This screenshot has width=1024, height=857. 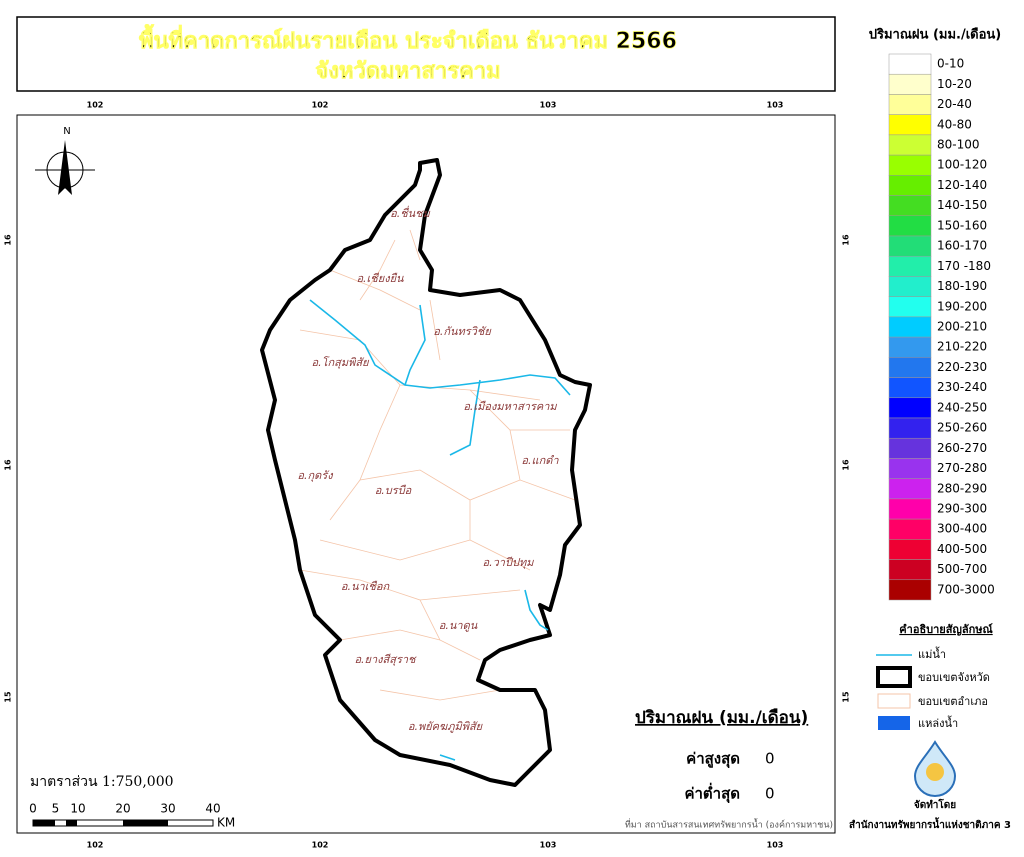 What do you see at coordinates (440, 530) in the screenshot?
I see `rivers` at bounding box center [440, 530].